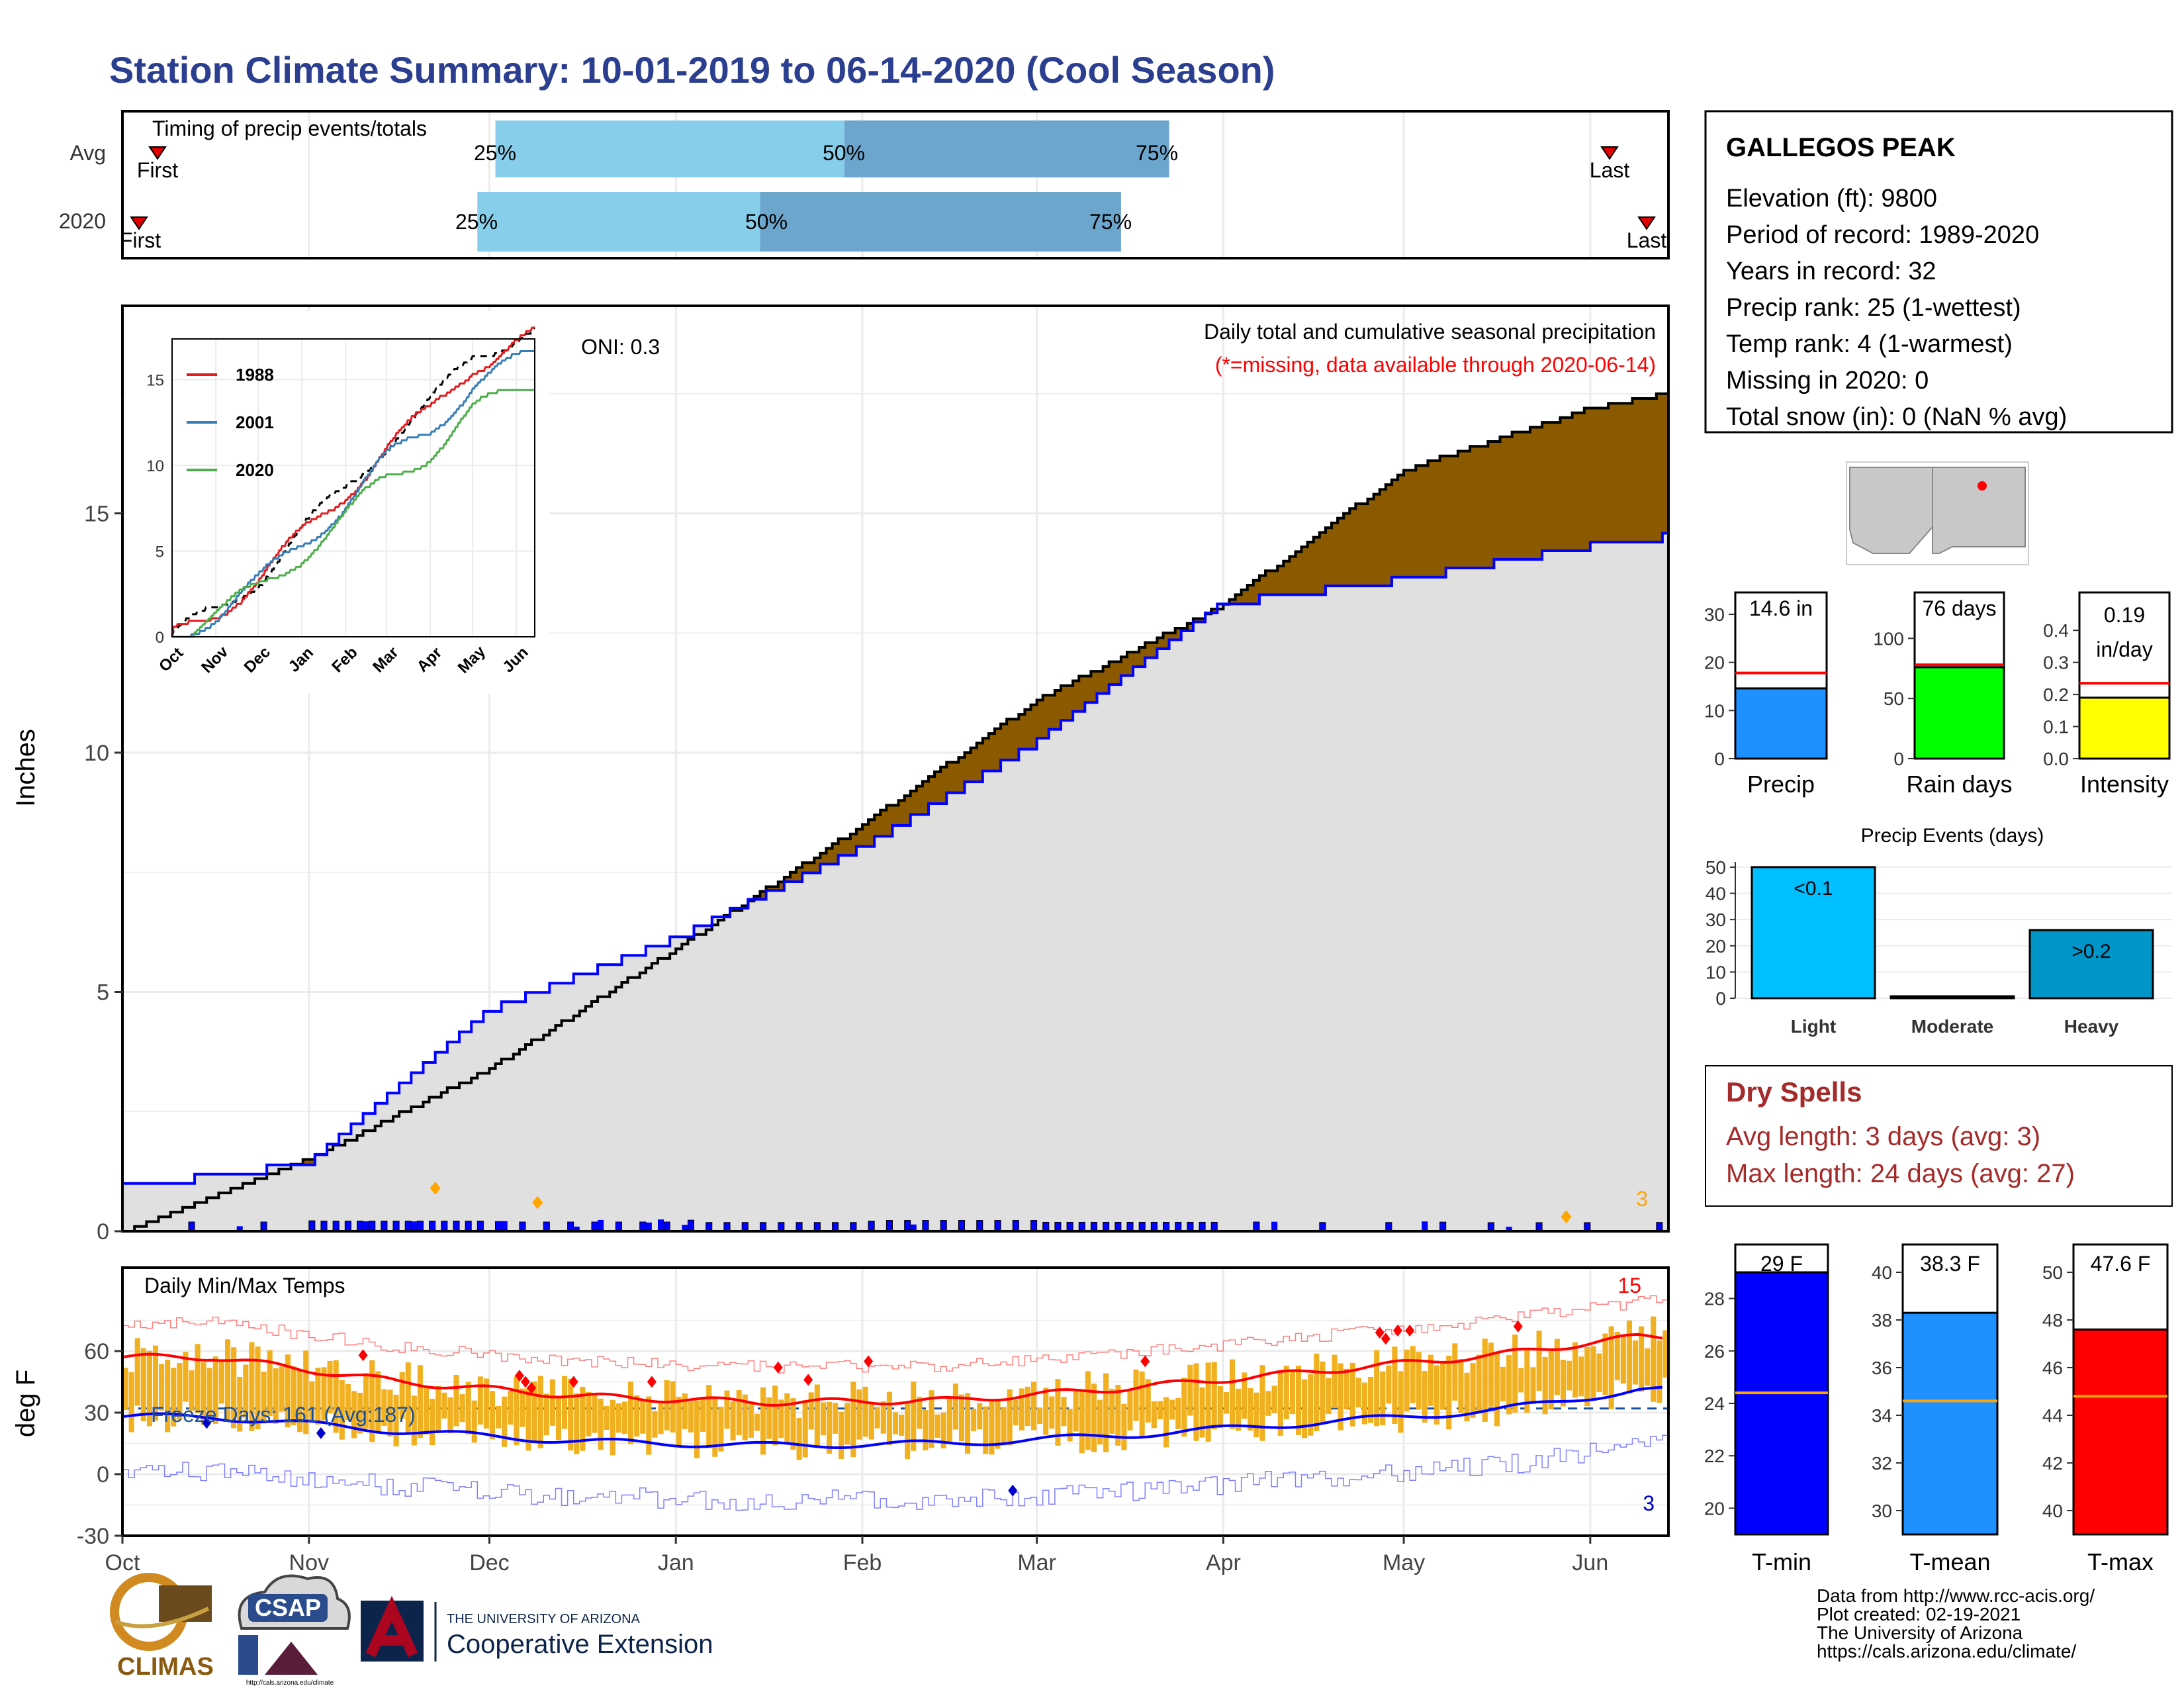 This screenshot has height=1688, width=2184. I want to click on locator-map, so click(1937, 513).